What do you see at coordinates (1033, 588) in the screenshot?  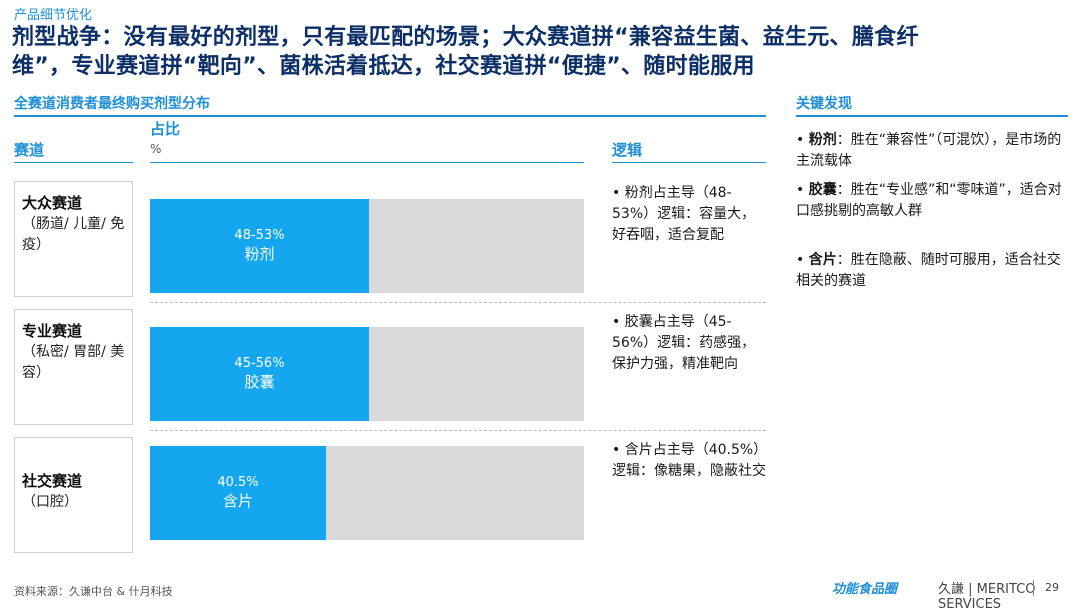 I see `footer-divider` at bounding box center [1033, 588].